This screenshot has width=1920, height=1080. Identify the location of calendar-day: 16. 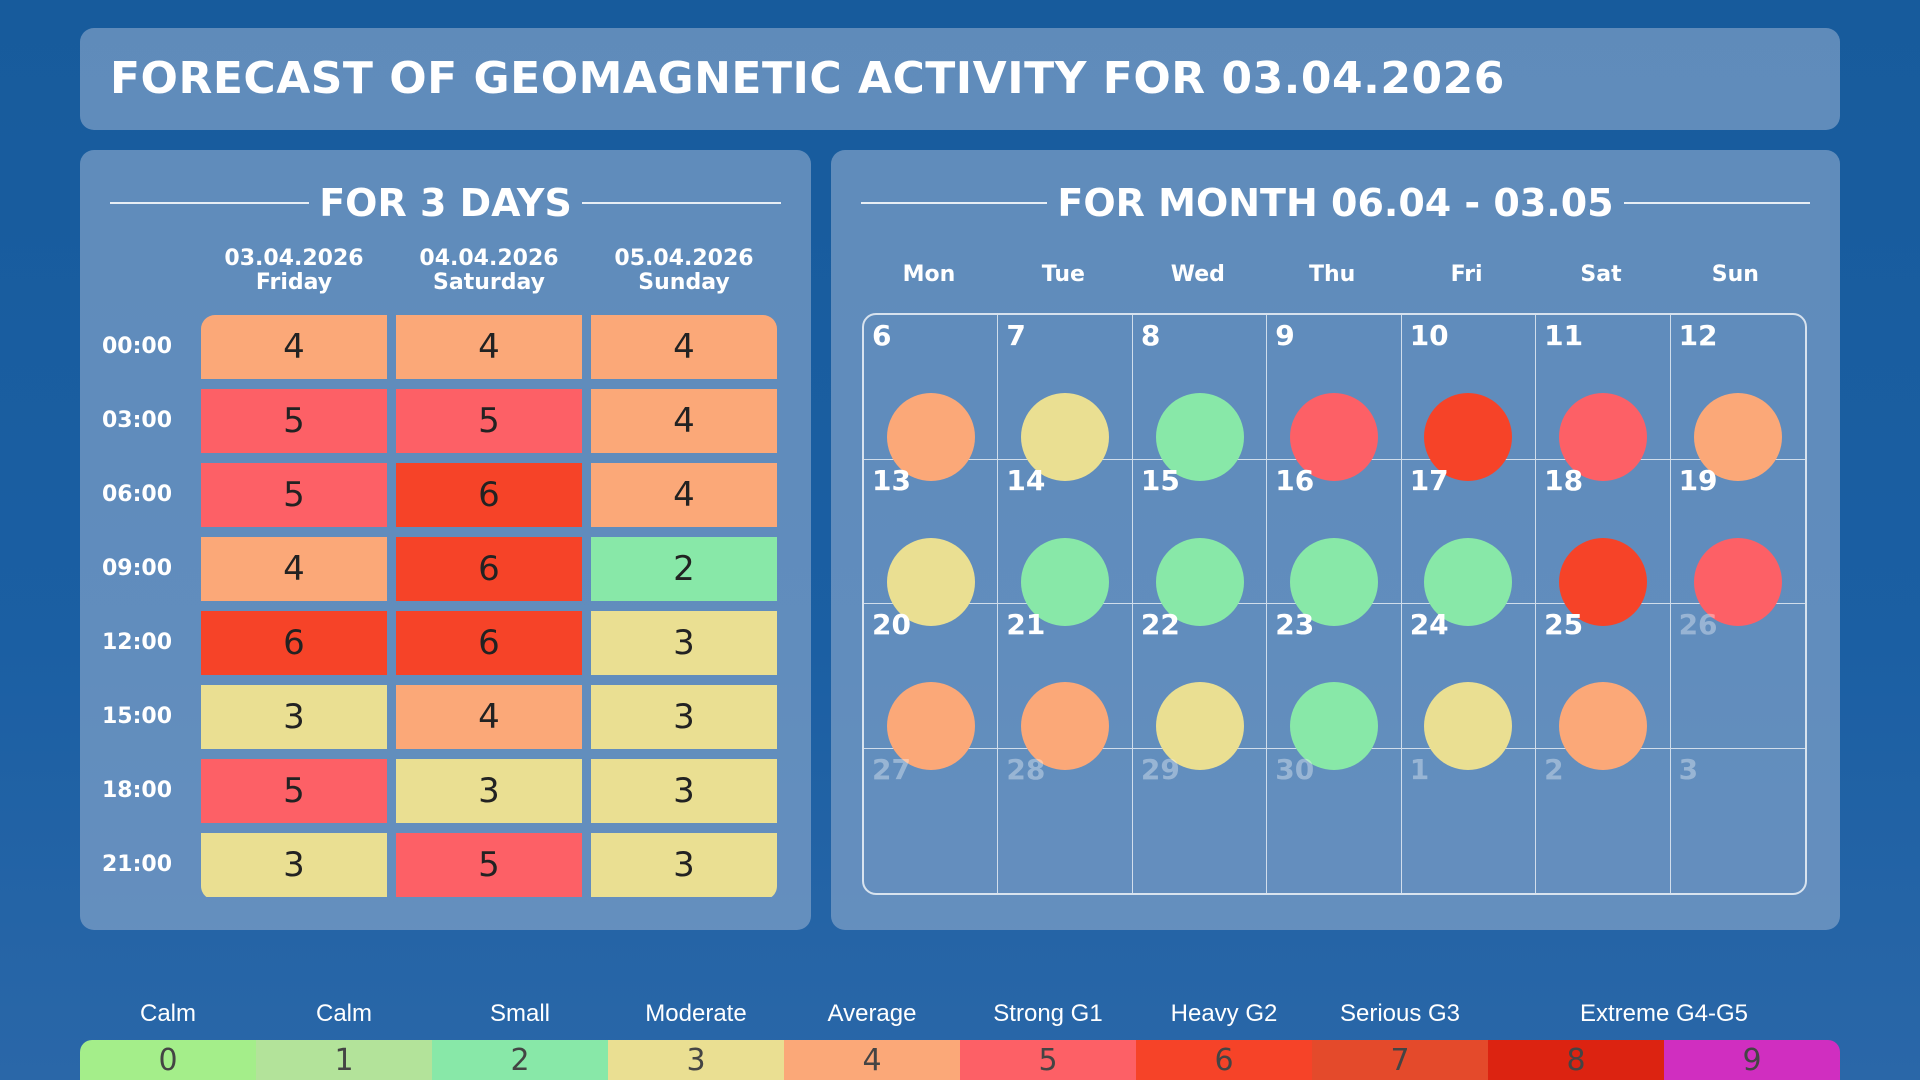
(1334, 542).